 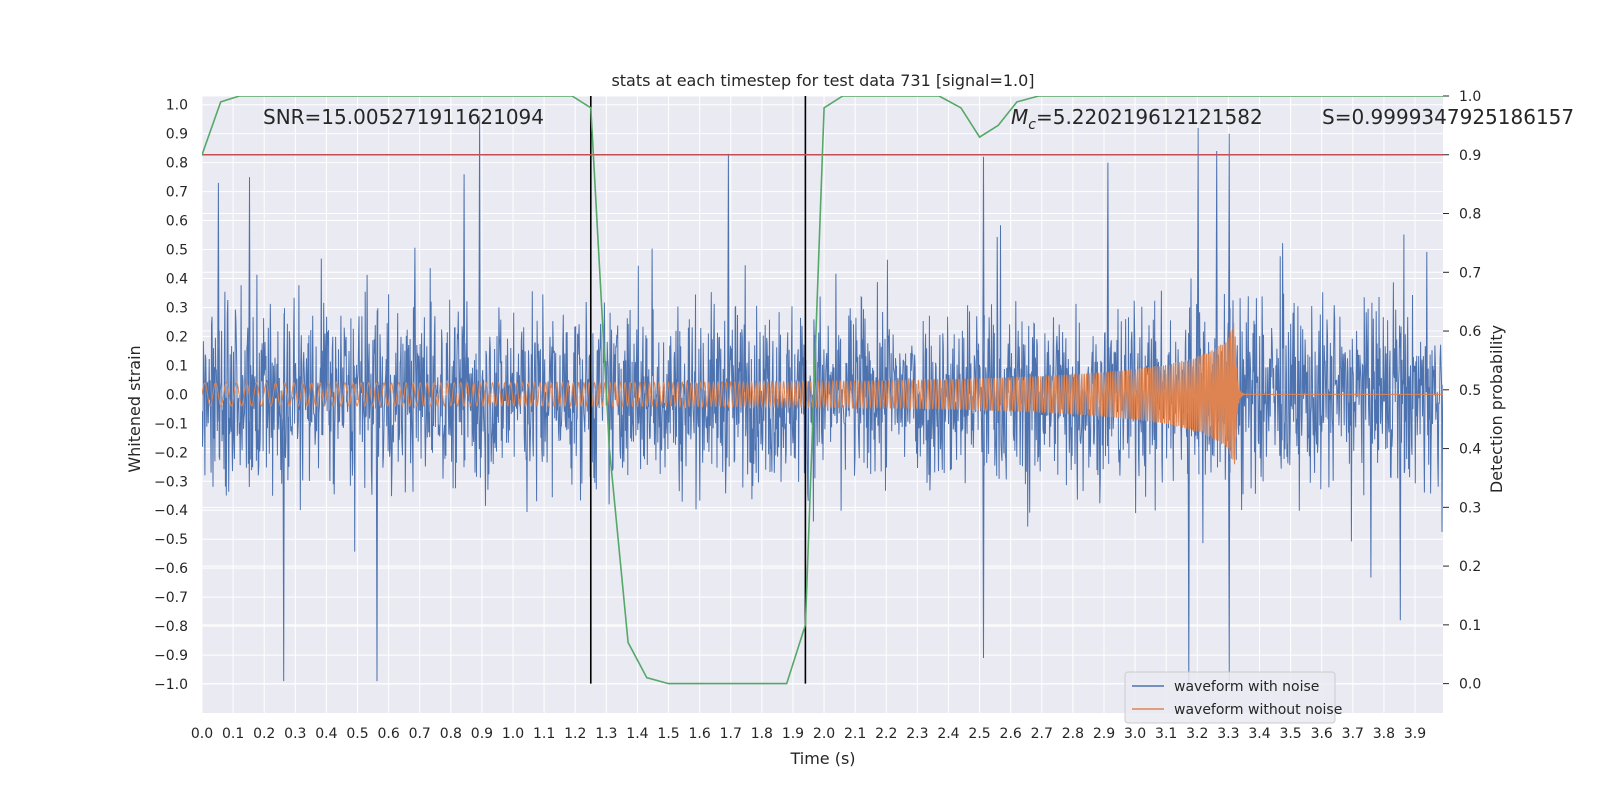 What do you see at coordinates (357, 734) in the screenshot?
I see `x-tick-label: 0.5` at bounding box center [357, 734].